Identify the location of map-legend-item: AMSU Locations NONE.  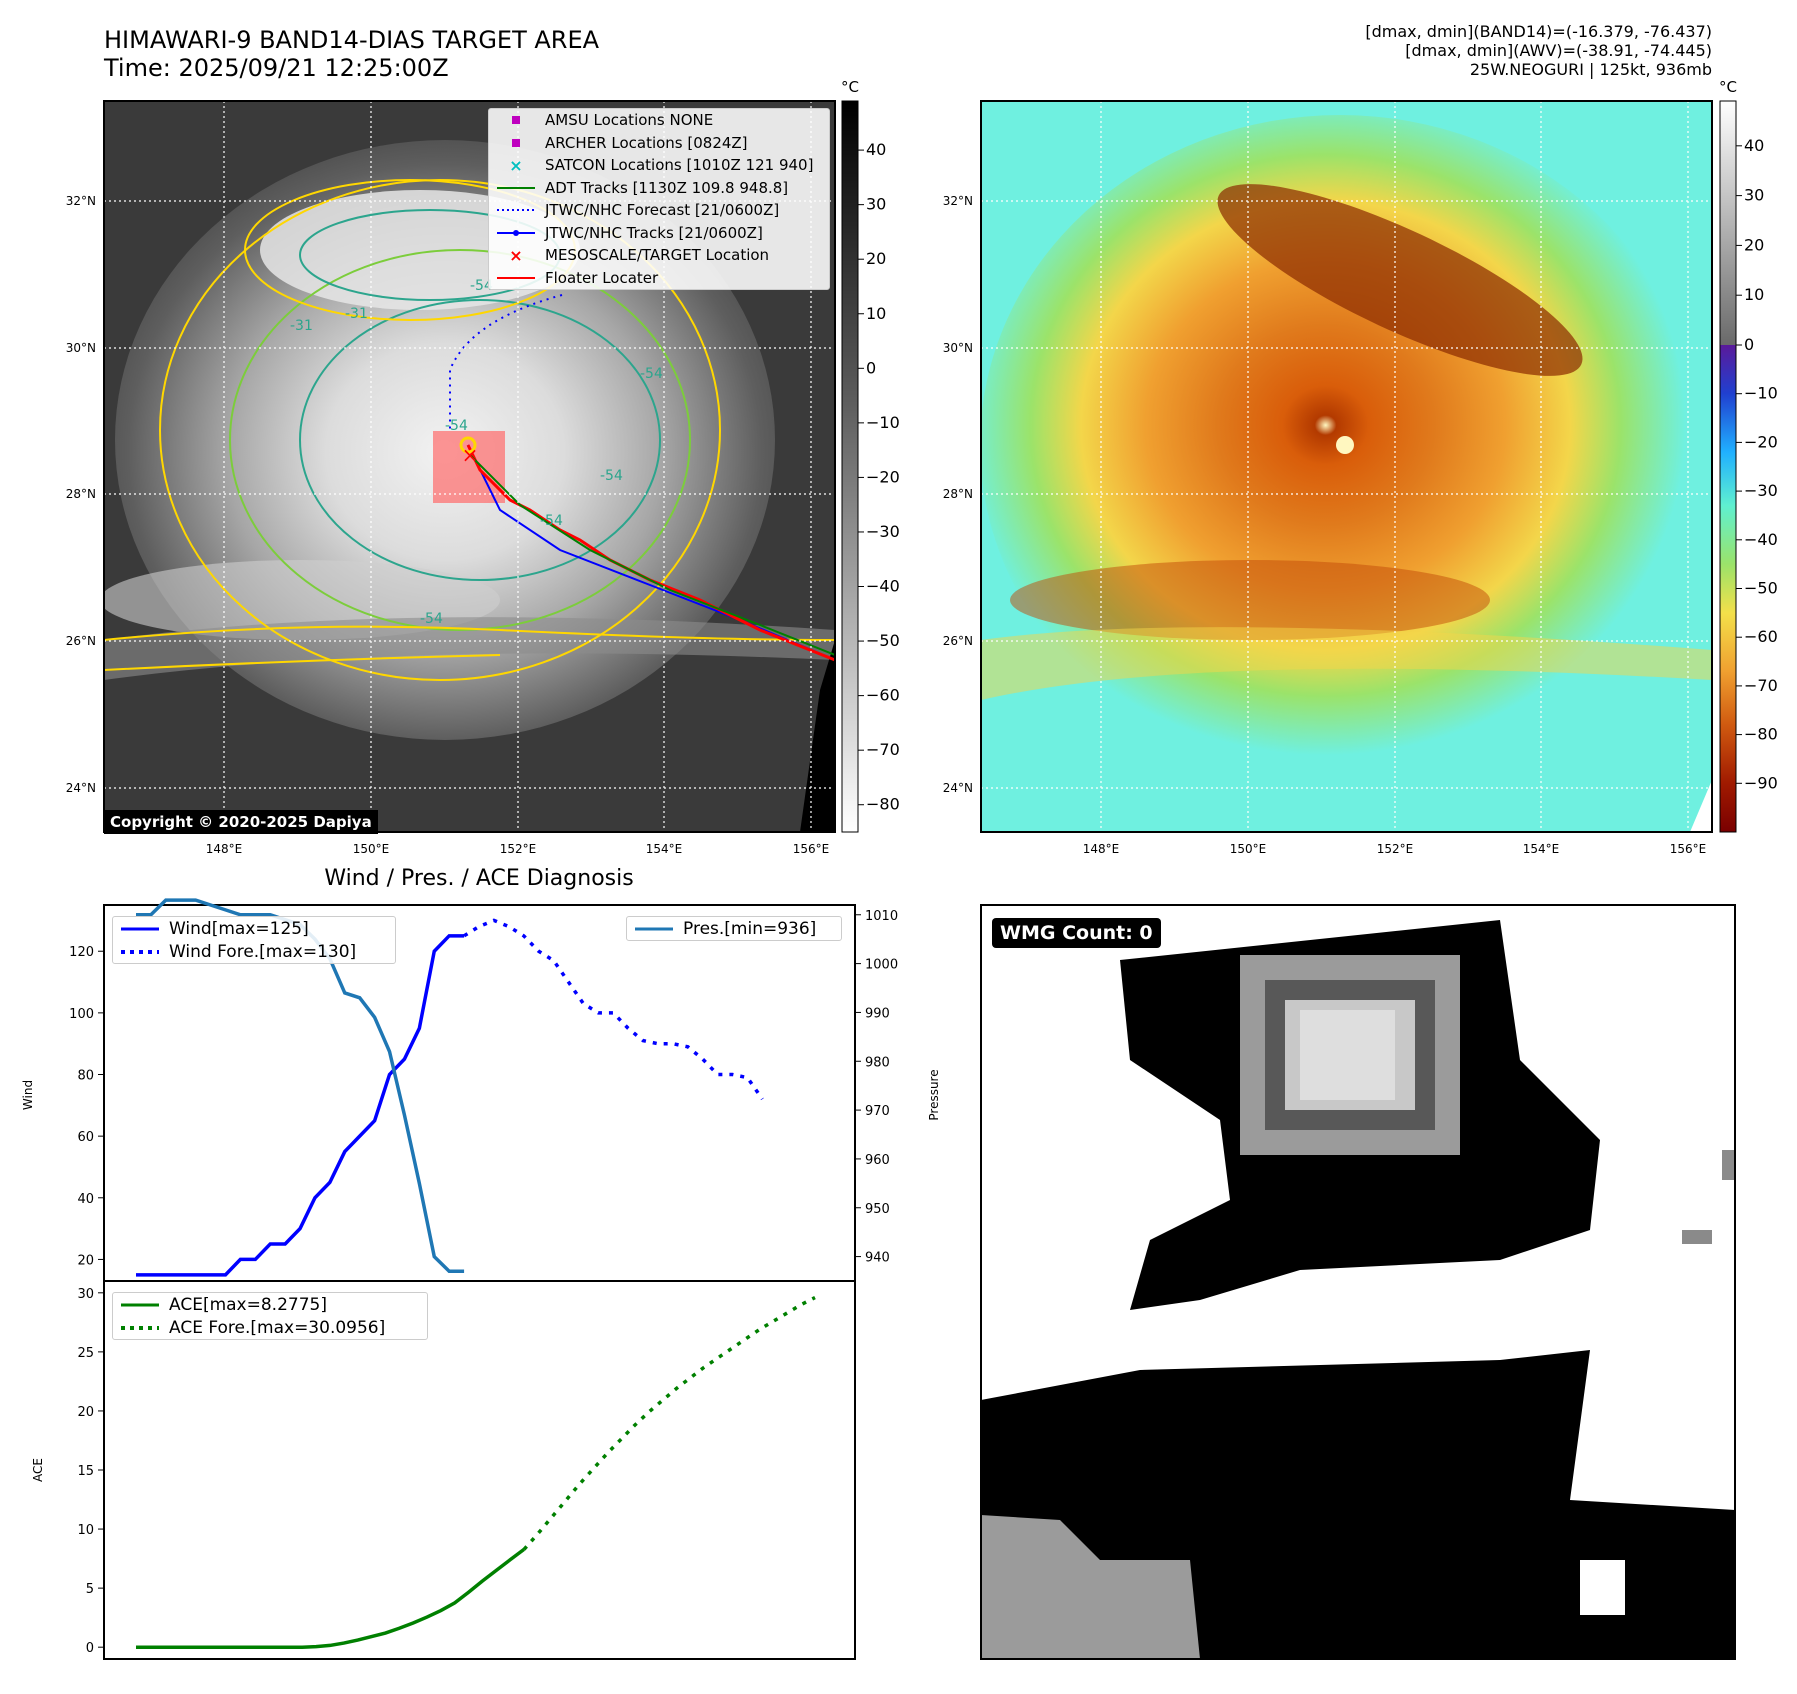
(659, 120).